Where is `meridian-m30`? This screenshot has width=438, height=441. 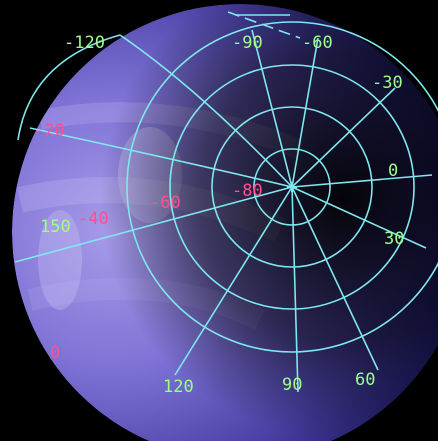 meridian-m30 is located at coordinates (343, 137).